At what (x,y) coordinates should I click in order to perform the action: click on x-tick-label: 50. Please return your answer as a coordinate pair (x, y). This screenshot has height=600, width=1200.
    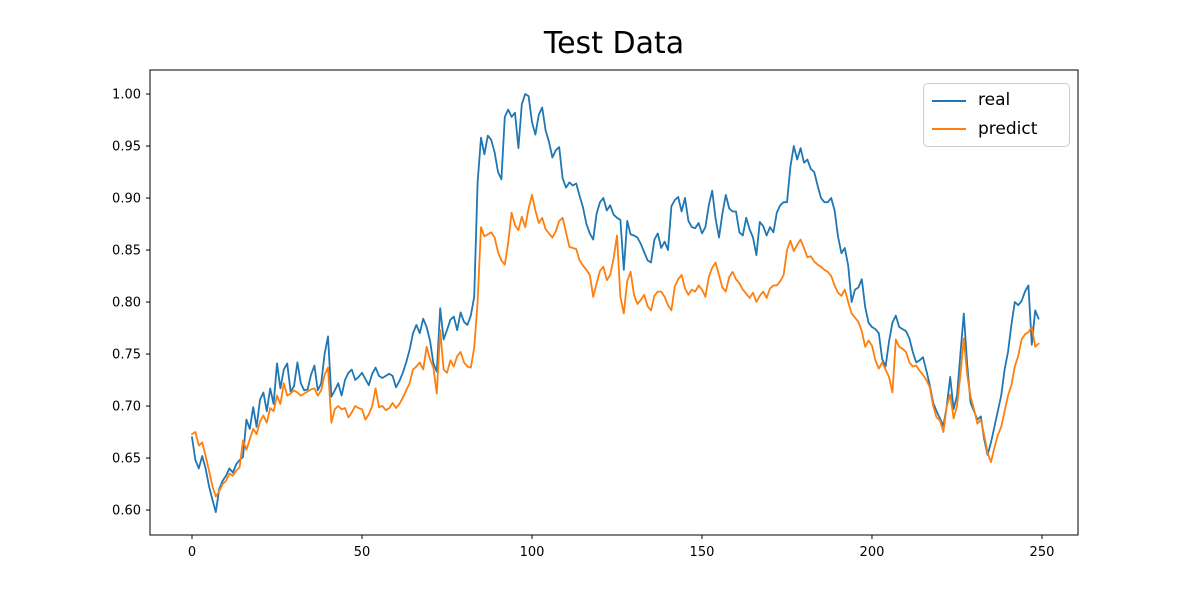
    Looking at the image, I should click on (362, 552).